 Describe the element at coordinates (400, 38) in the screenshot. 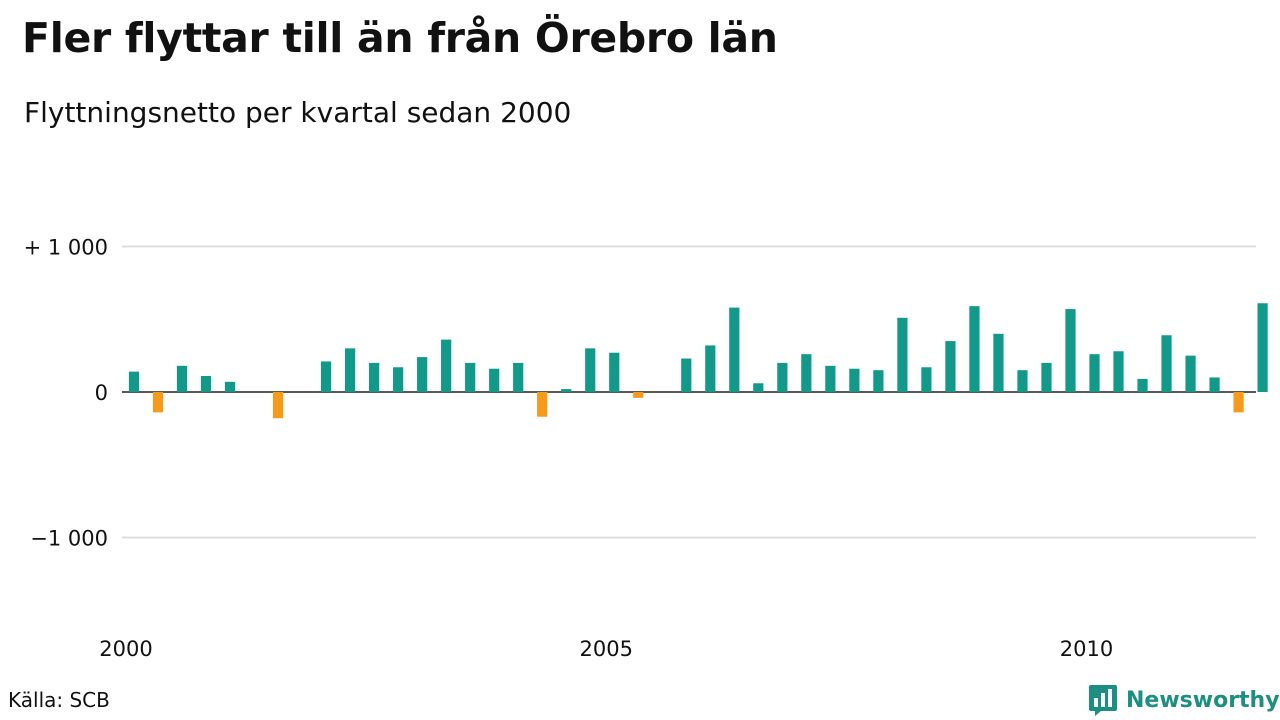

I see `chart-title: Fler flyttar till än från Örebro län` at that location.